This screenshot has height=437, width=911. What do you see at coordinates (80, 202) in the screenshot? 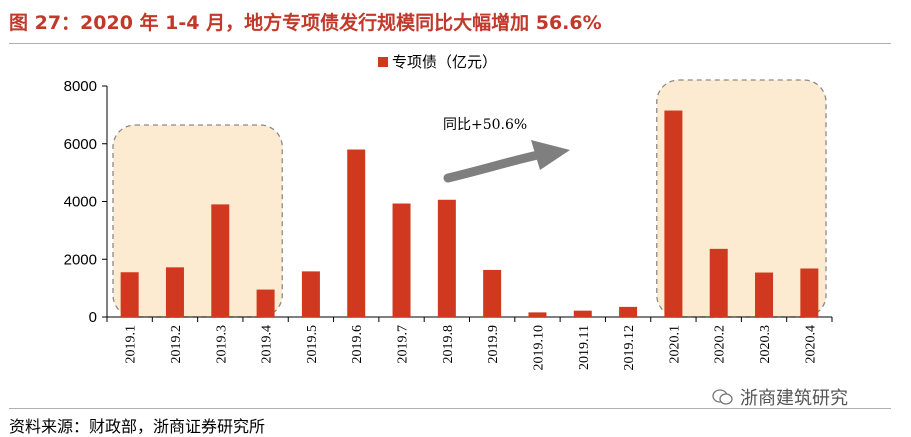
I see `y-tick-label: 4000` at bounding box center [80, 202].